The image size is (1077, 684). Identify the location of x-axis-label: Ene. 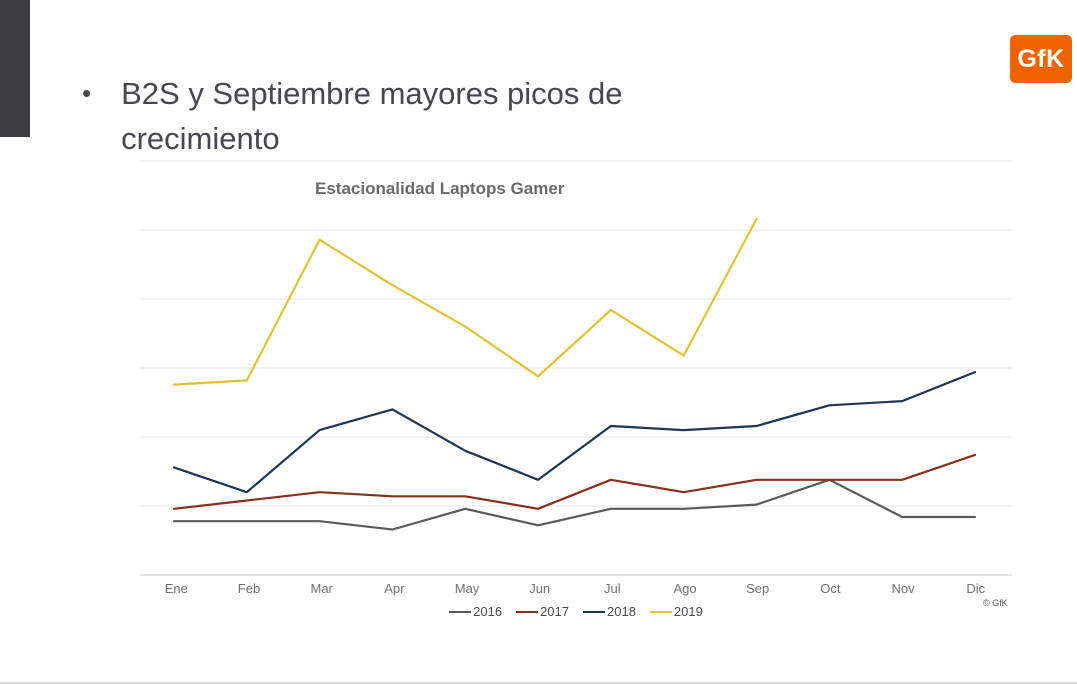
(176, 588).